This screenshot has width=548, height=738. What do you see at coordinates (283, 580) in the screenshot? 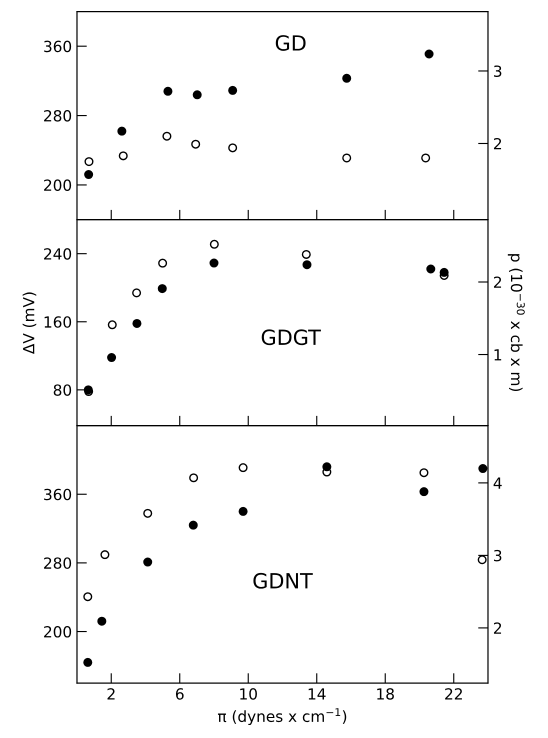
I see `text: GDNT` at bounding box center [283, 580].